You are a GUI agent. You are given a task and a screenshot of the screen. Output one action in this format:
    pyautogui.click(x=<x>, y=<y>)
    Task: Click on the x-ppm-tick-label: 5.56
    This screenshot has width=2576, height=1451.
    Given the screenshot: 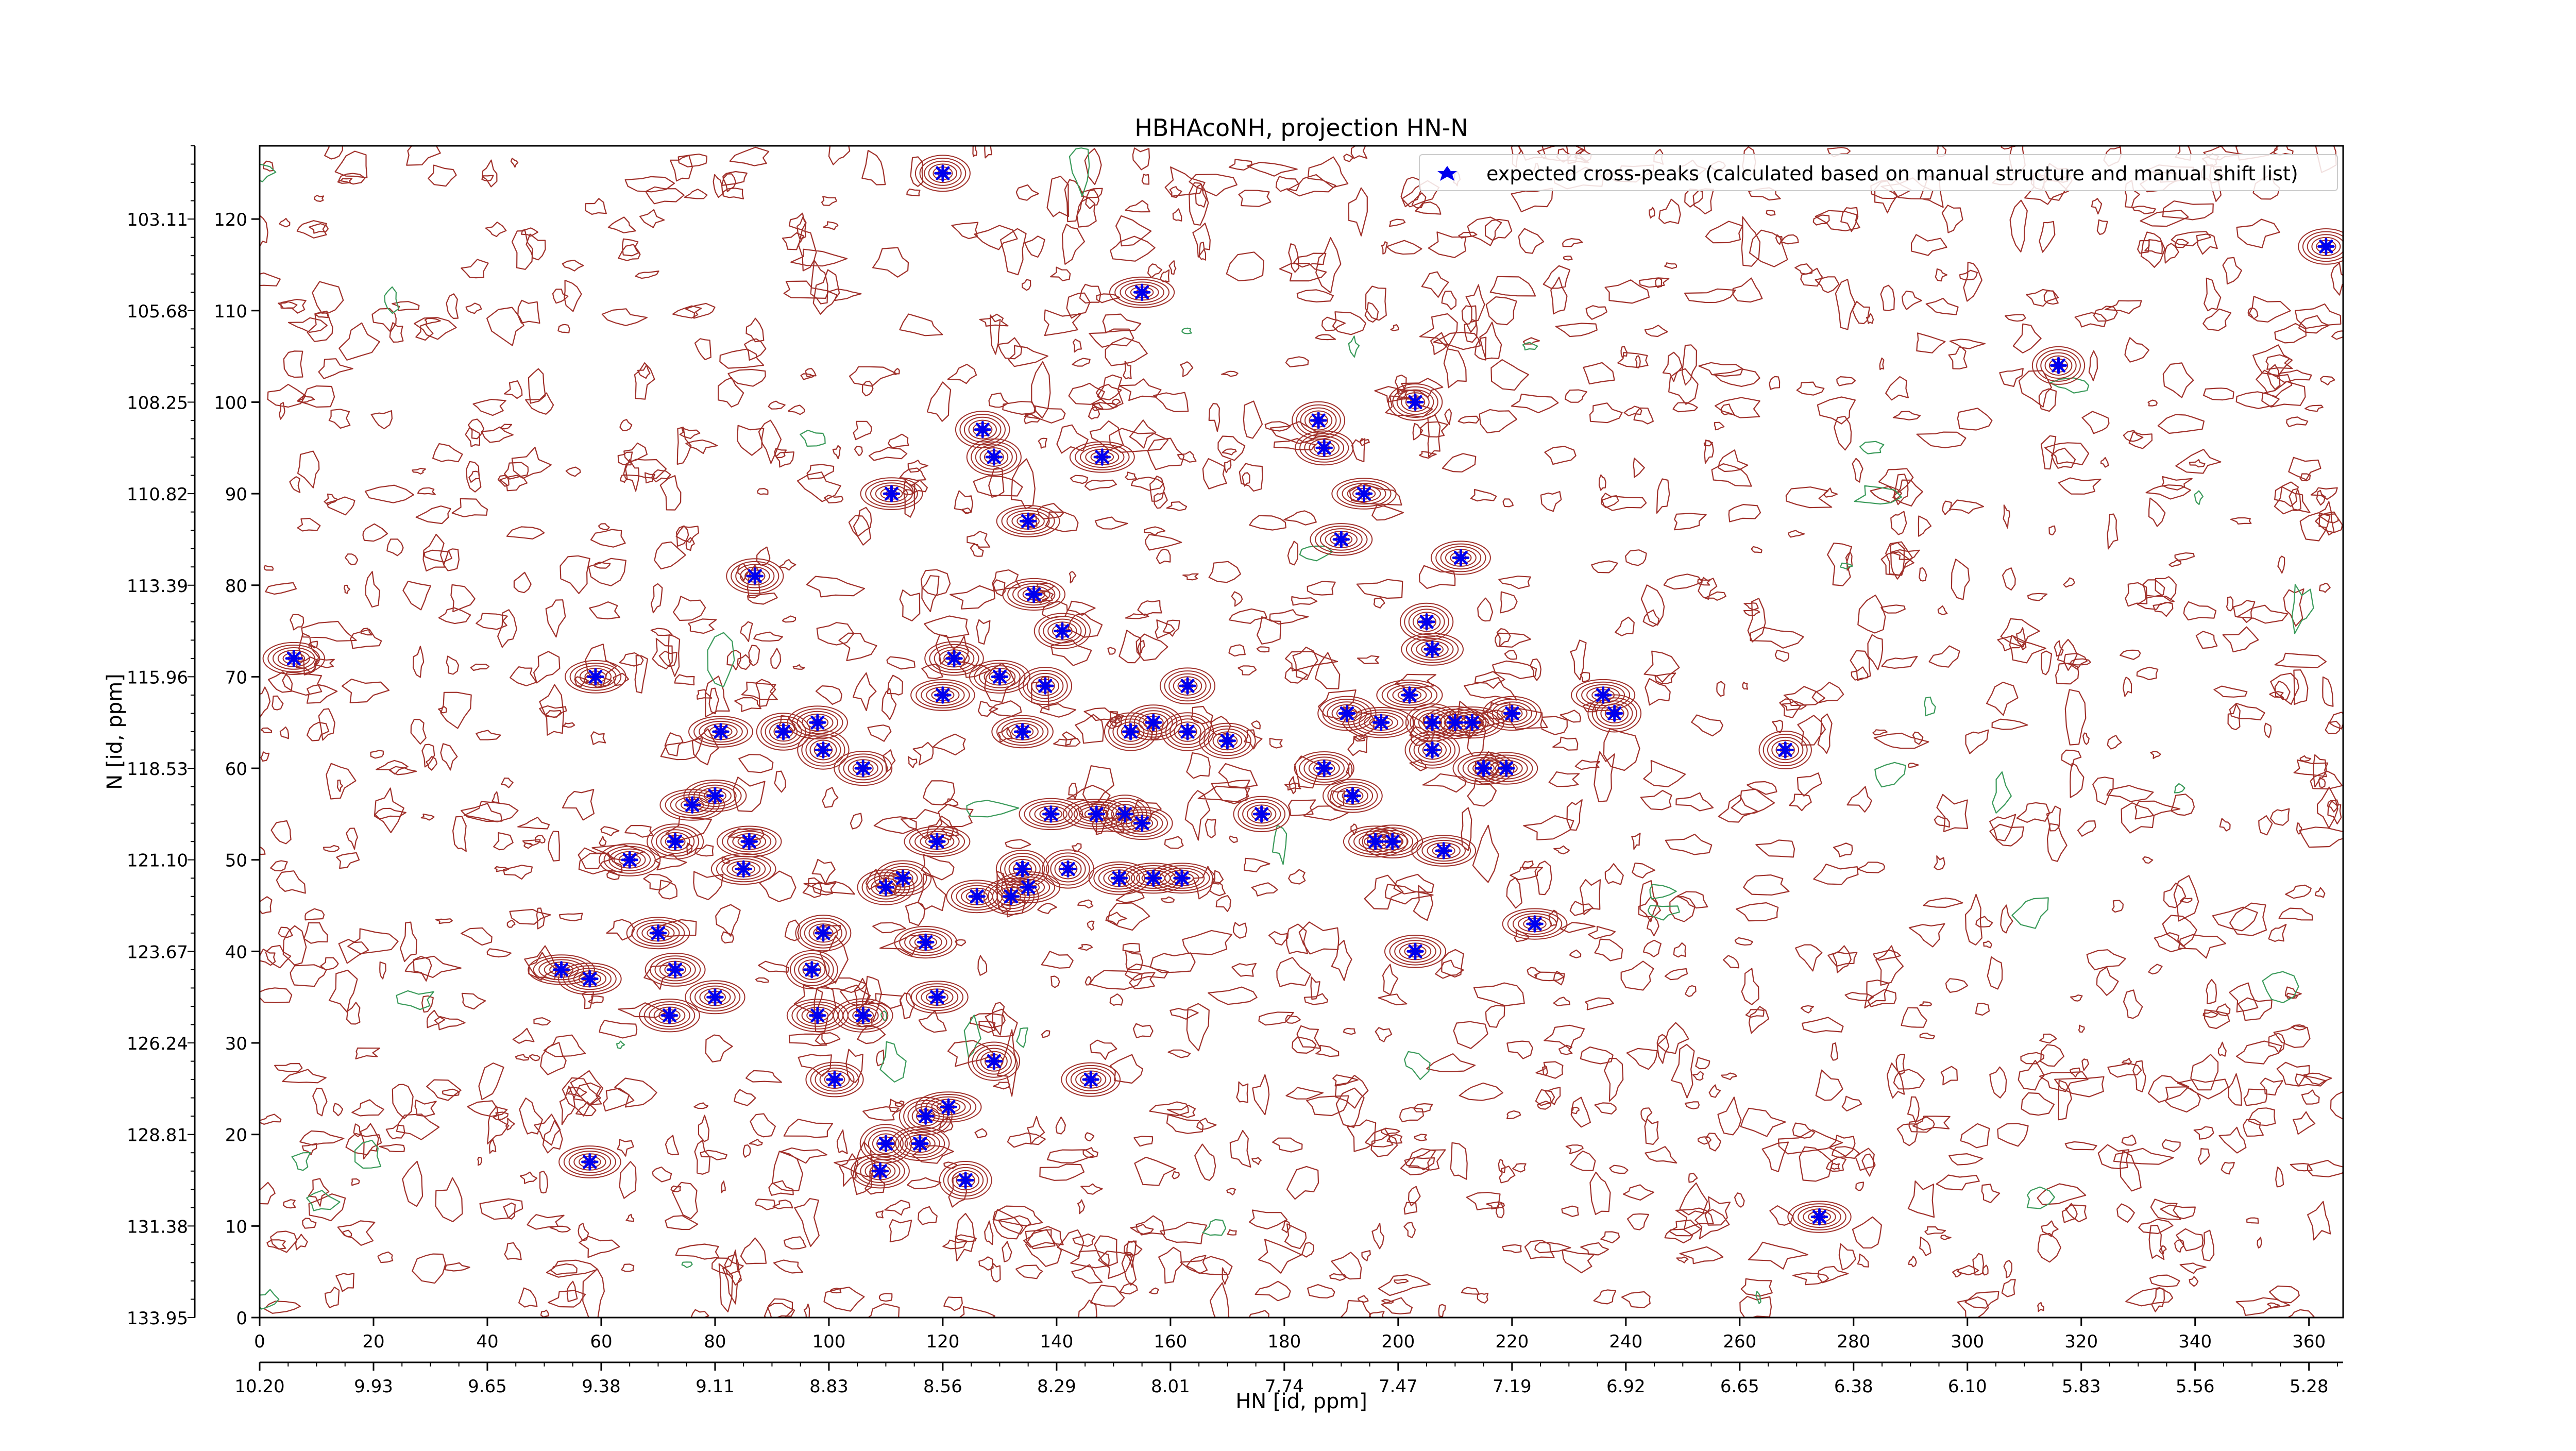 What is the action you would take?
    pyautogui.click(x=2195, y=1386)
    